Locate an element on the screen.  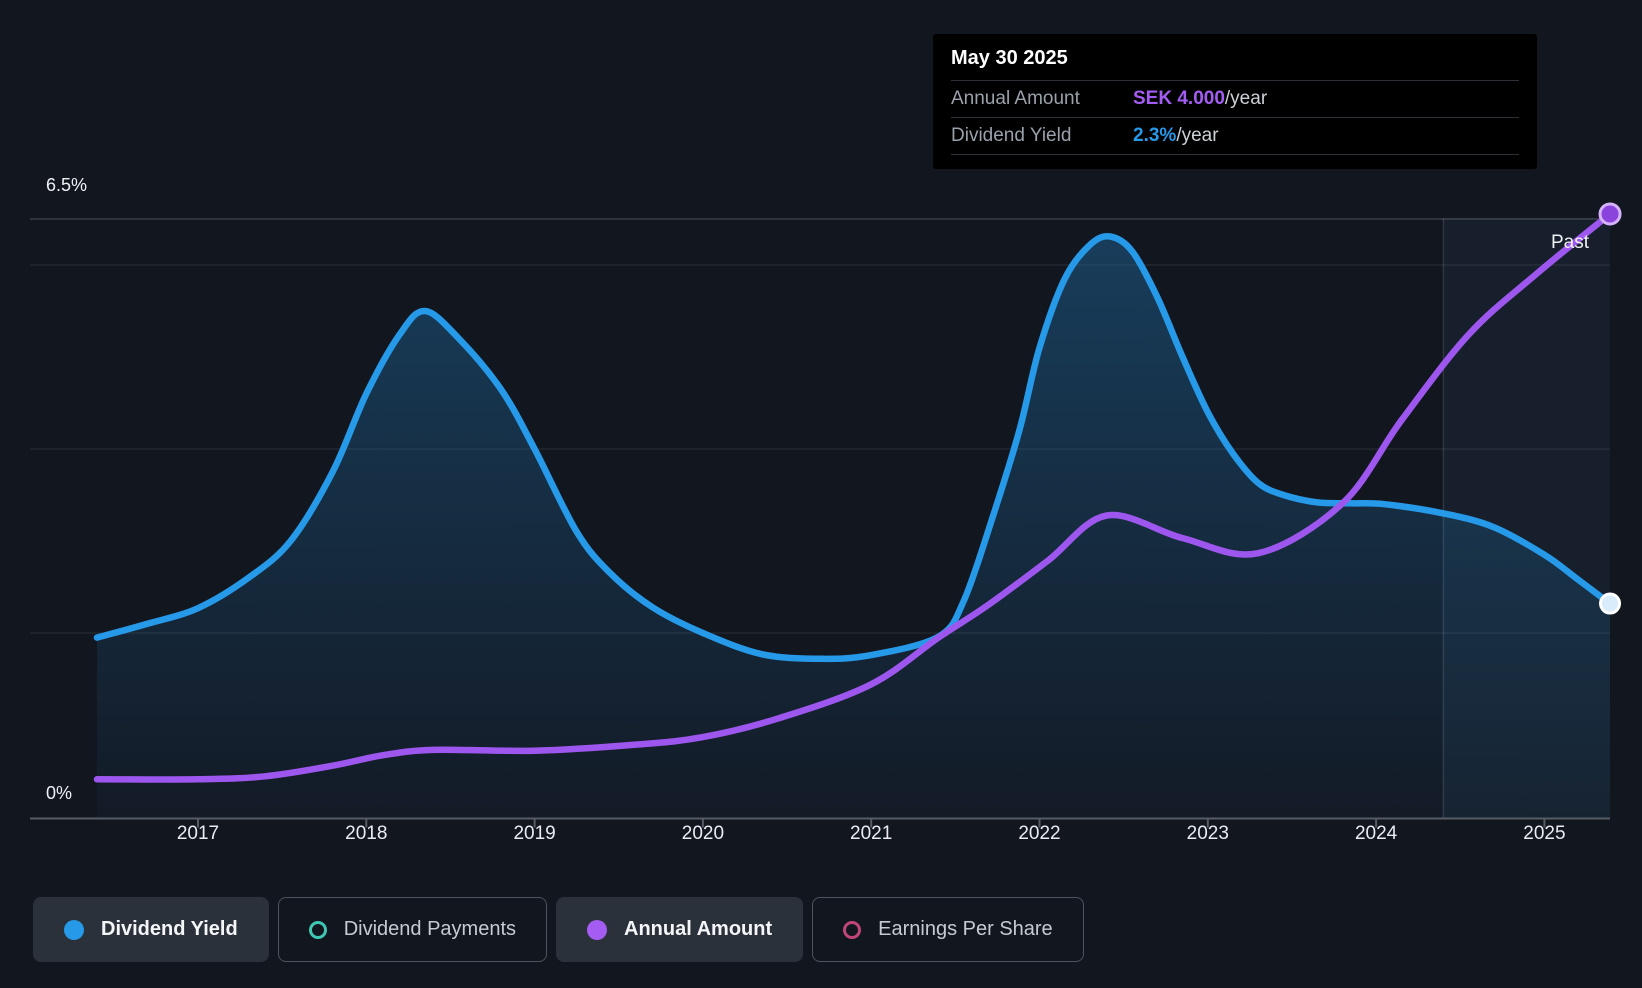
legend-label: Earnings Per Share is located at coordinates (965, 929).